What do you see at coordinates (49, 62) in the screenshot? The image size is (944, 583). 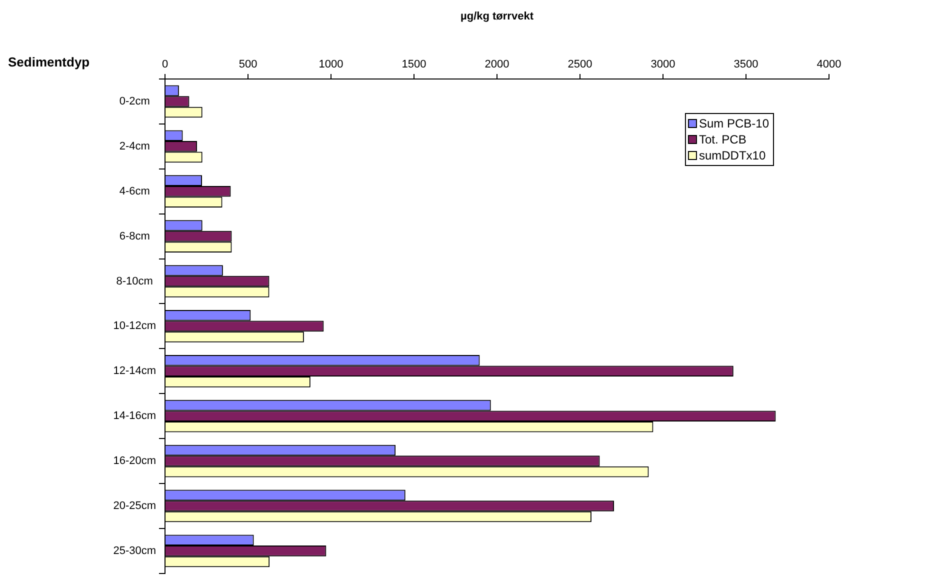 I see `y-axis-title: Sedimentdyp` at bounding box center [49, 62].